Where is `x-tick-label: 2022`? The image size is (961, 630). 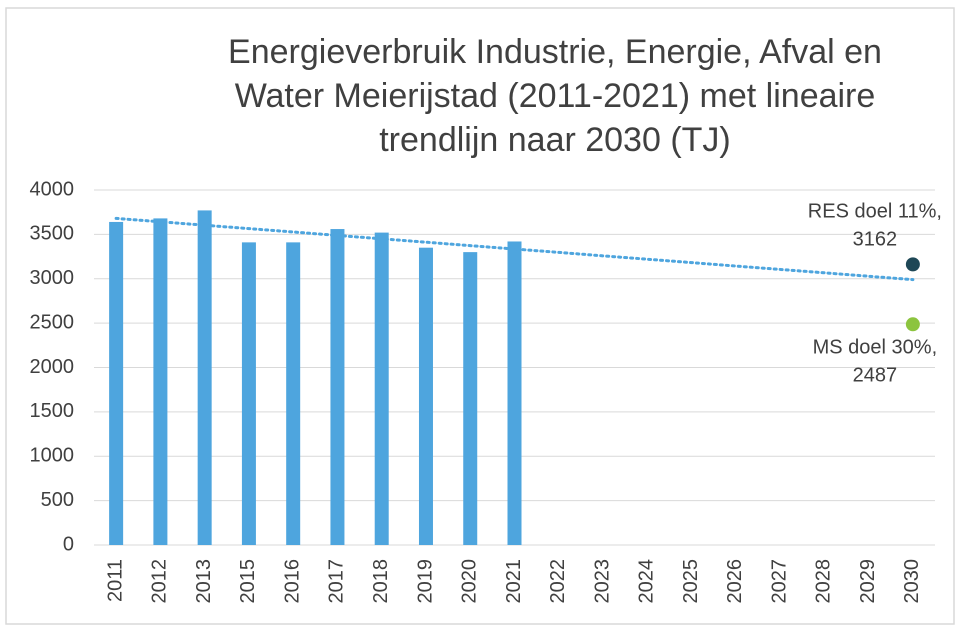
x-tick-label: 2022 is located at coordinates (558, 581).